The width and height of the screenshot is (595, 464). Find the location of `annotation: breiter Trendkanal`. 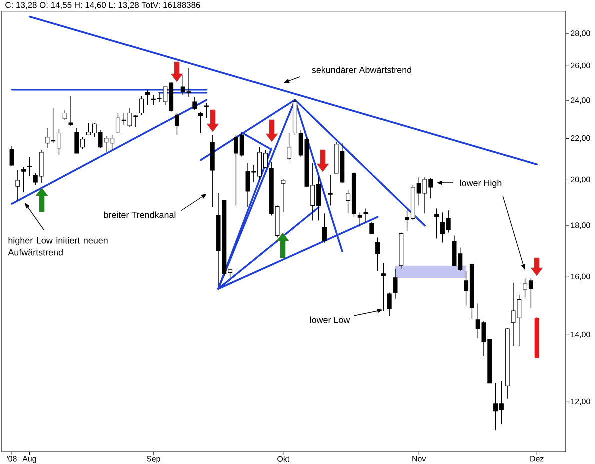

annotation: breiter Trendkanal is located at coordinates (140, 215).